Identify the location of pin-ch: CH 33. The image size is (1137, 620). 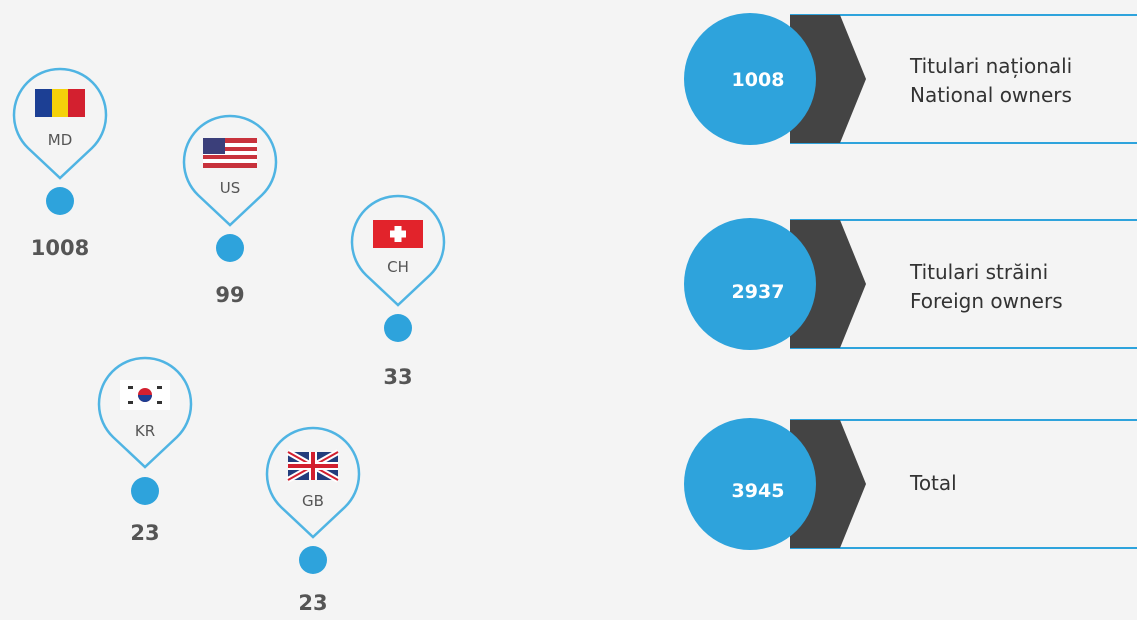
(398, 291).